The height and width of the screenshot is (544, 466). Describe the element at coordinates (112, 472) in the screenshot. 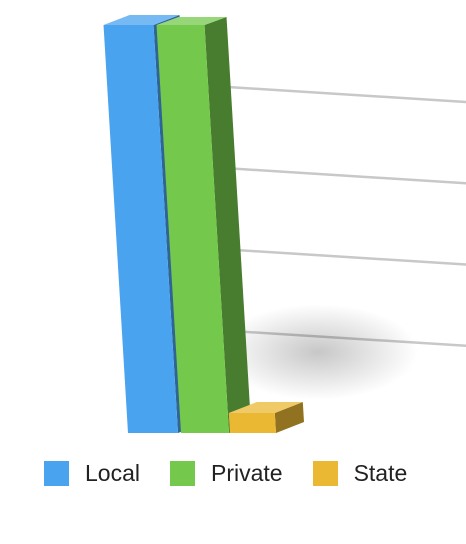

I see `legend-label-local: Local` at that location.